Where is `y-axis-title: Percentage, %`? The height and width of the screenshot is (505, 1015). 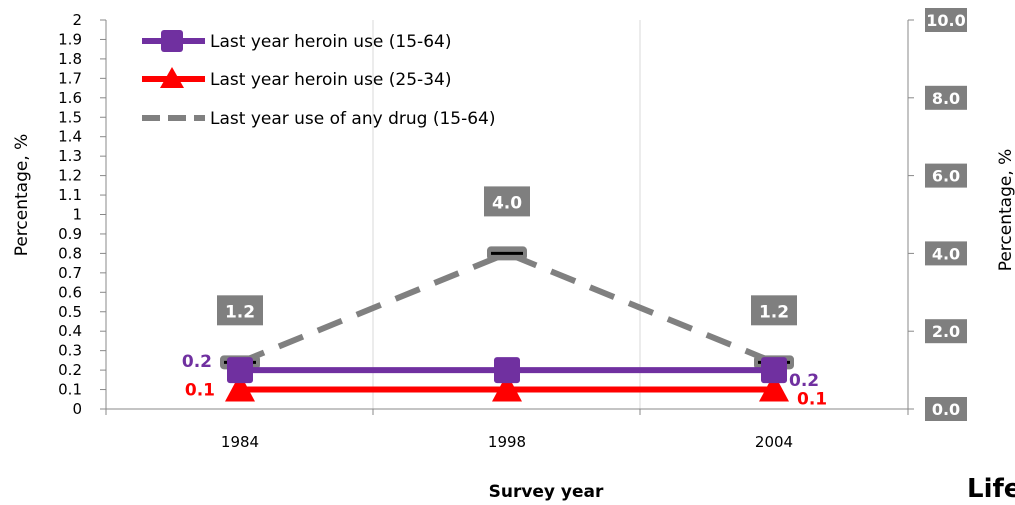
y-axis-title: Percentage, % is located at coordinates (22, 195).